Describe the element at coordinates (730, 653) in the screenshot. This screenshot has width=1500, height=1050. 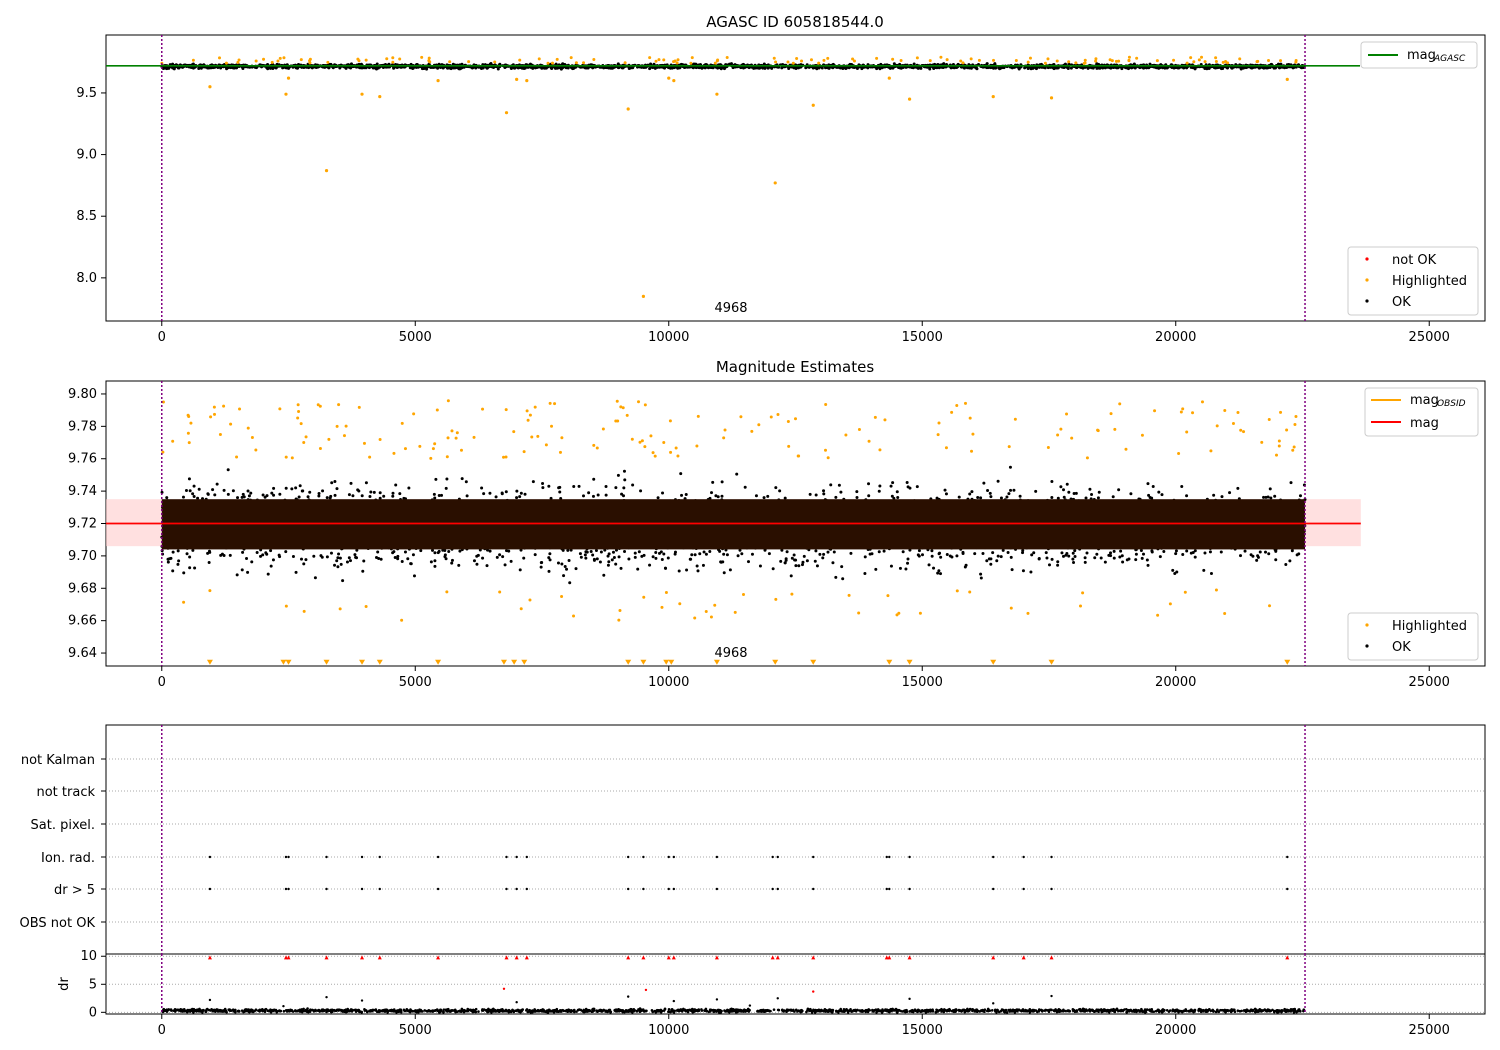
I see `panel2-annotation: 4968` at that location.